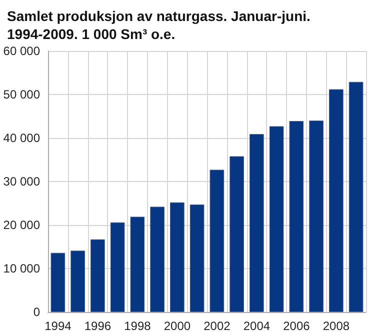 This screenshot has width=370, height=336. I want to click on y-tick-label: 0, so click(36, 312).